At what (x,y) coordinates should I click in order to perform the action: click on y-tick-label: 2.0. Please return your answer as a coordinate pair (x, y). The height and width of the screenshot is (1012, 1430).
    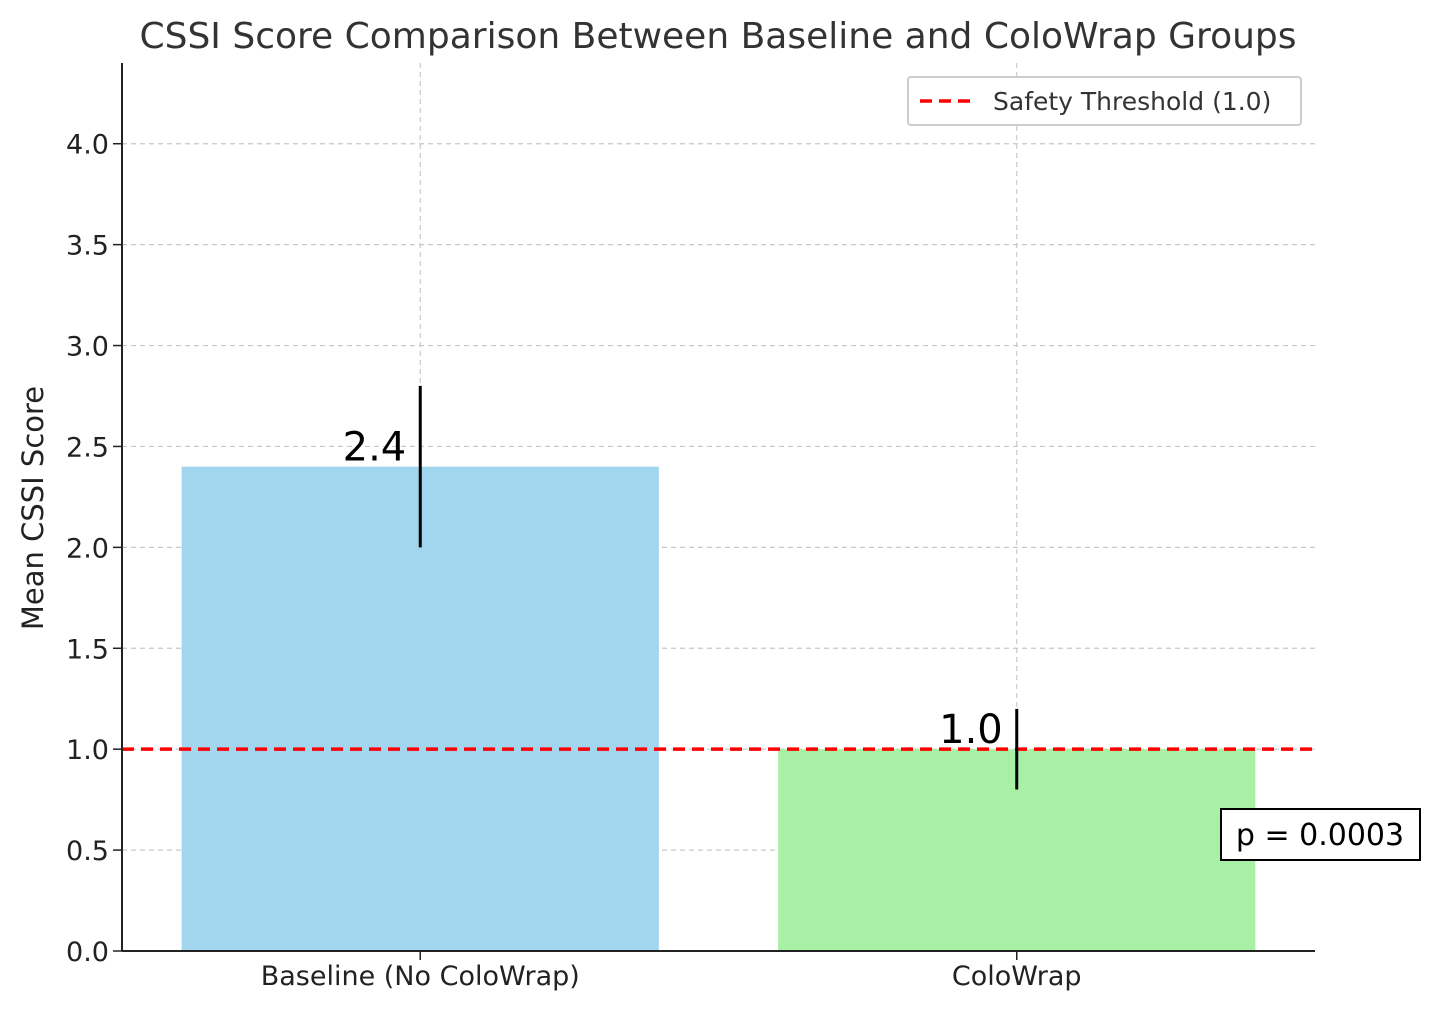
    Looking at the image, I should click on (87, 548).